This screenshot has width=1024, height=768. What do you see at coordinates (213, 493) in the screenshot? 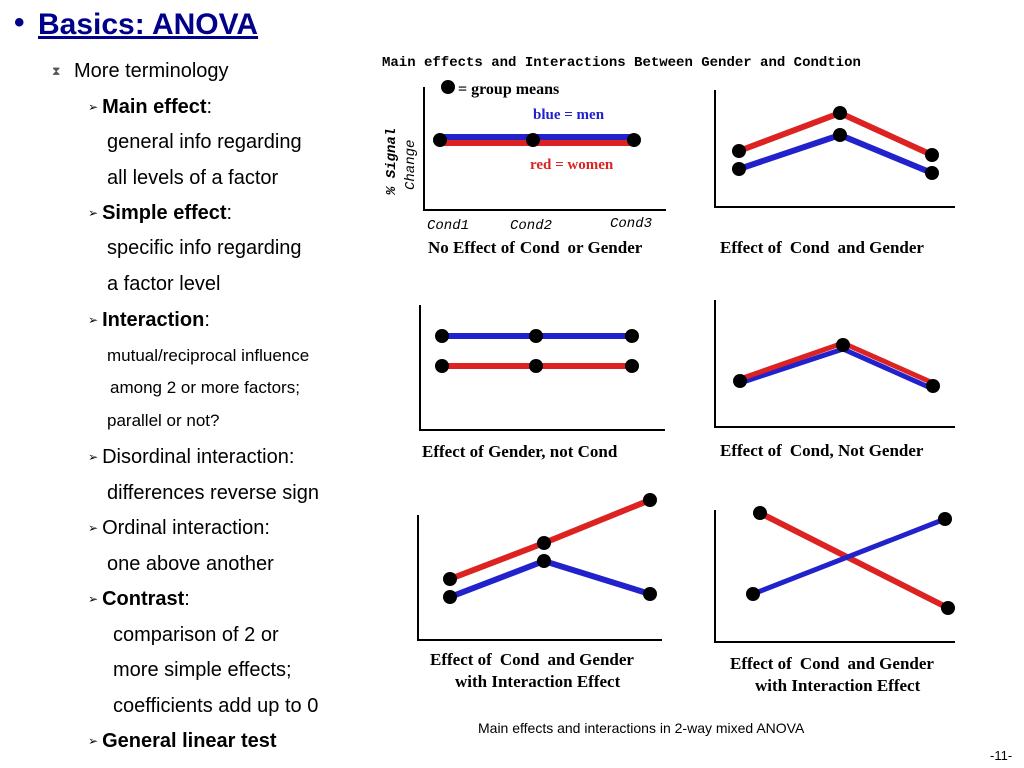
I see `desc-line: differences reverse sign` at bounding box center [213, 493].